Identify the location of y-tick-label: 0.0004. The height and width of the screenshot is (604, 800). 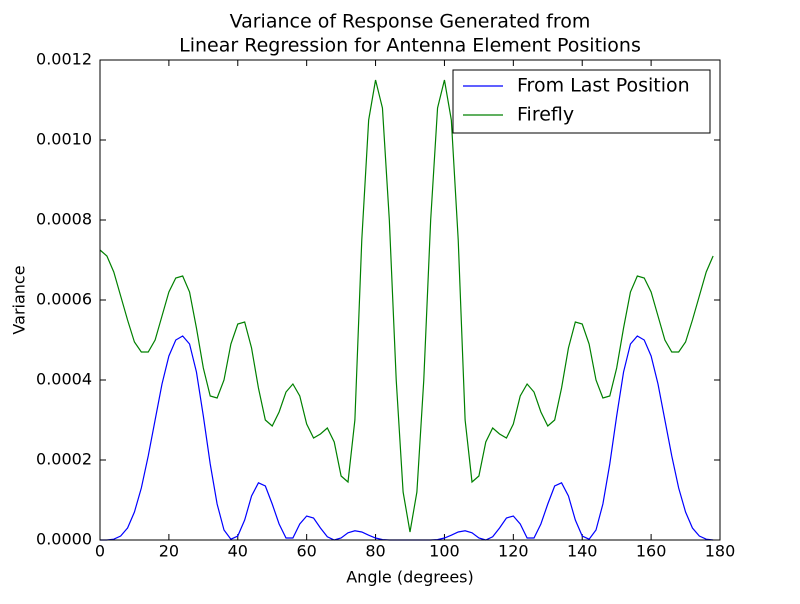
(64, 379).